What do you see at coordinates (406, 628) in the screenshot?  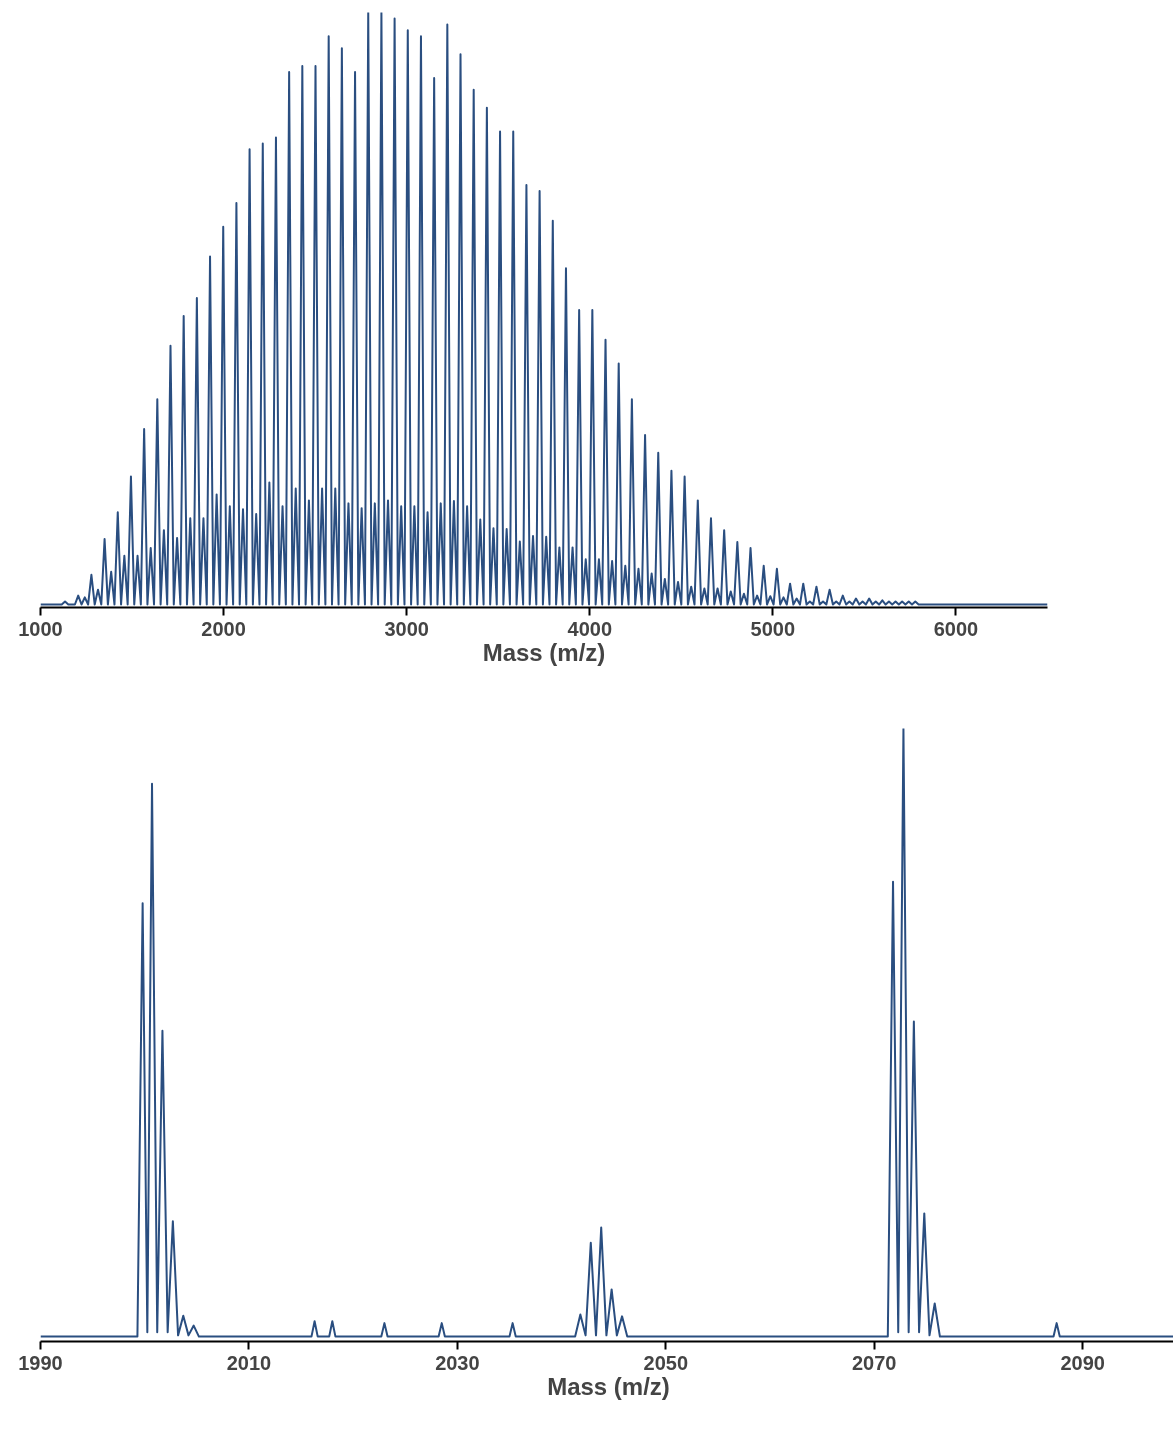 I see `x-tick-label: 3000` at bounding box center [406, 628].